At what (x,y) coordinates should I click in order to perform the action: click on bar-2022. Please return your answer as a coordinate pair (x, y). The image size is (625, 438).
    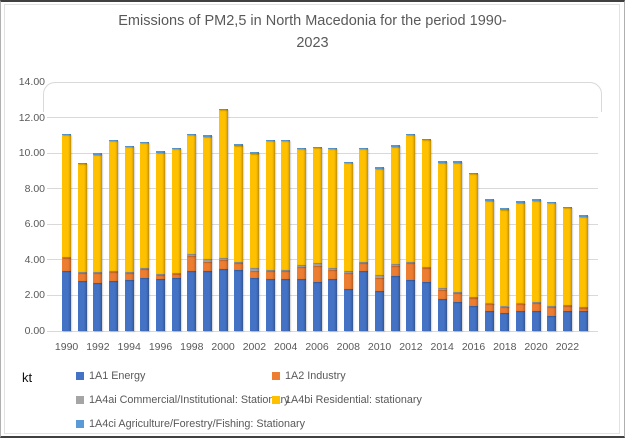
    Looking at the image, I should click on (567, 268).